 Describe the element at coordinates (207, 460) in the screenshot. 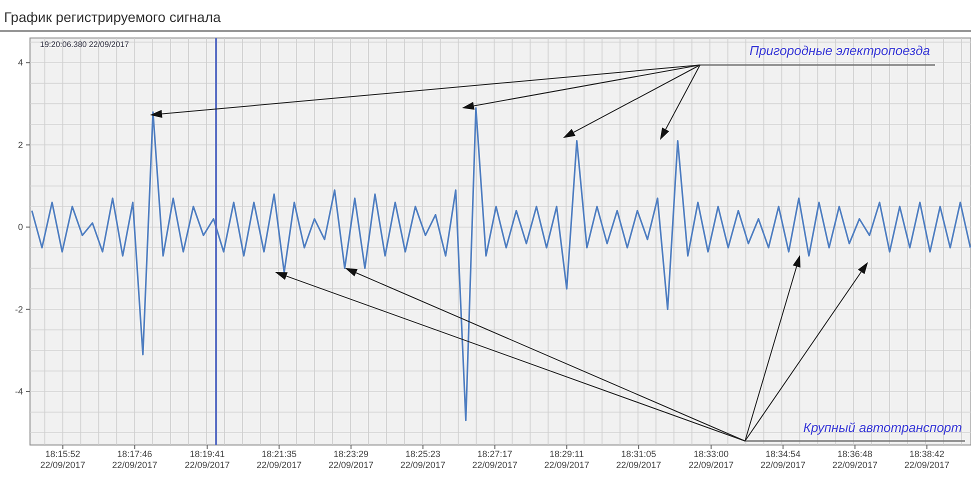

I see `x-tick-label: 18:19:41 22/09/2017` at that location.